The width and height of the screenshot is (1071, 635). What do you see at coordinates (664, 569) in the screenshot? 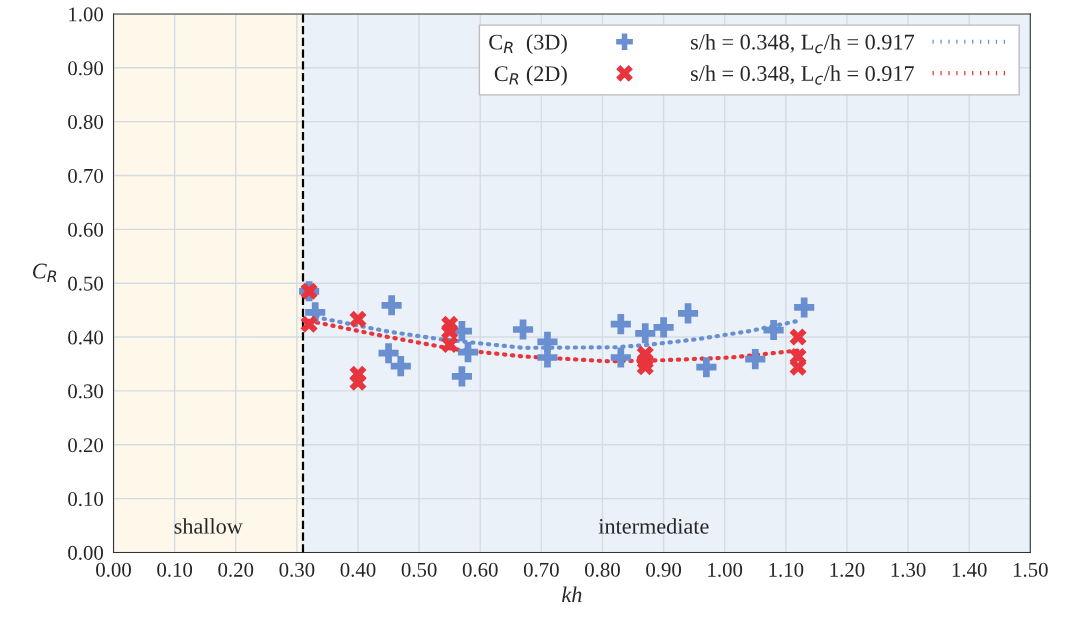
I see `x-tick-label: 0.90` at bounding box center [664, 569].